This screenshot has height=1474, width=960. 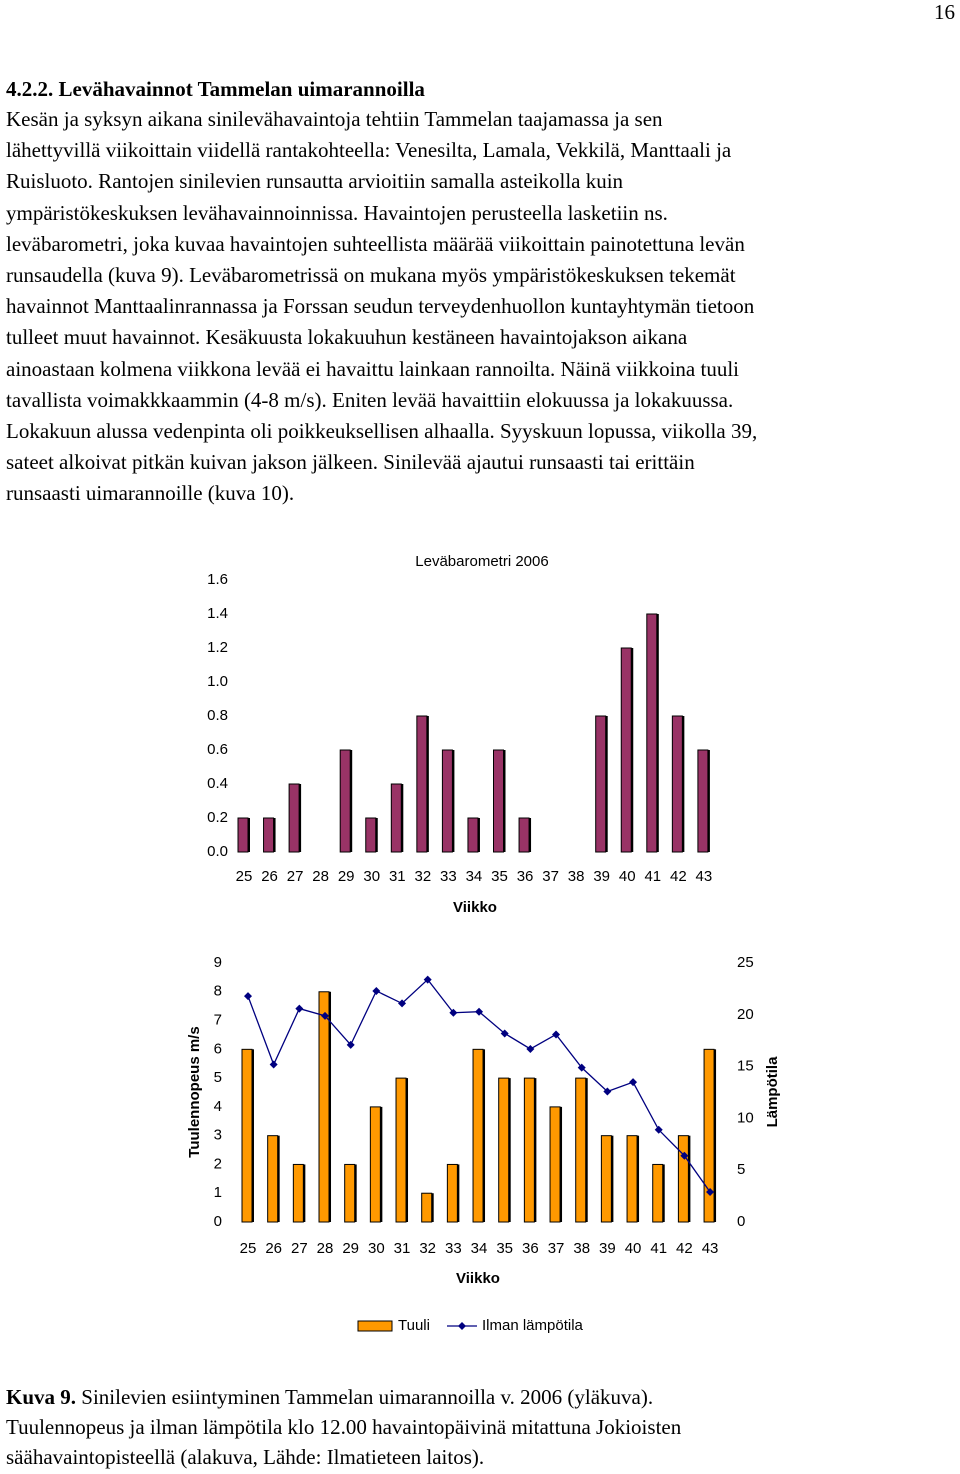 I want to click on y2-tick-label: 25, so click(x=745, y=962).